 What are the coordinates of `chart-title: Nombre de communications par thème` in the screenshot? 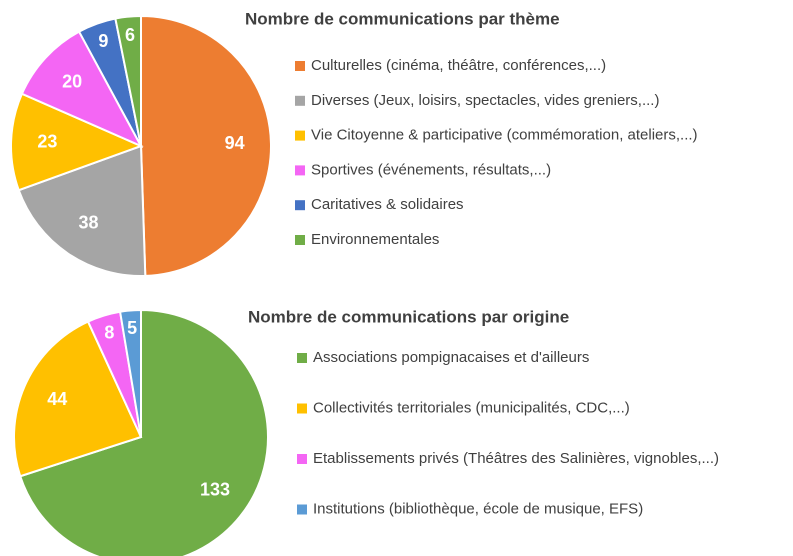 It's located at (402, 18).